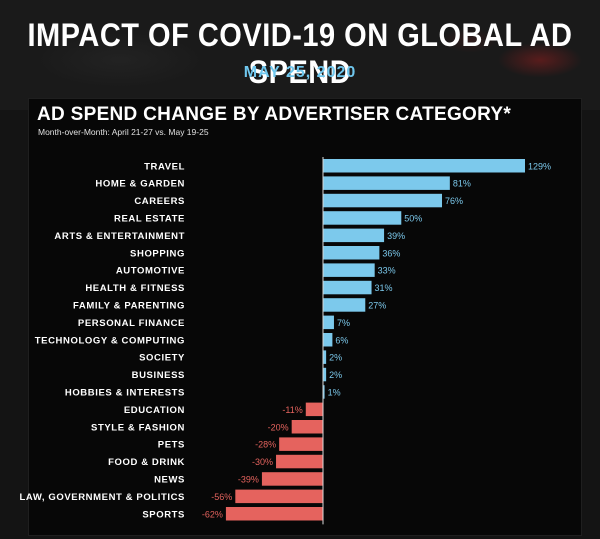 This screenshot has height=539, width=600. Describe the element at coordinates (212, 514) in the screenshot. I see `value-label: -62%` at that location.